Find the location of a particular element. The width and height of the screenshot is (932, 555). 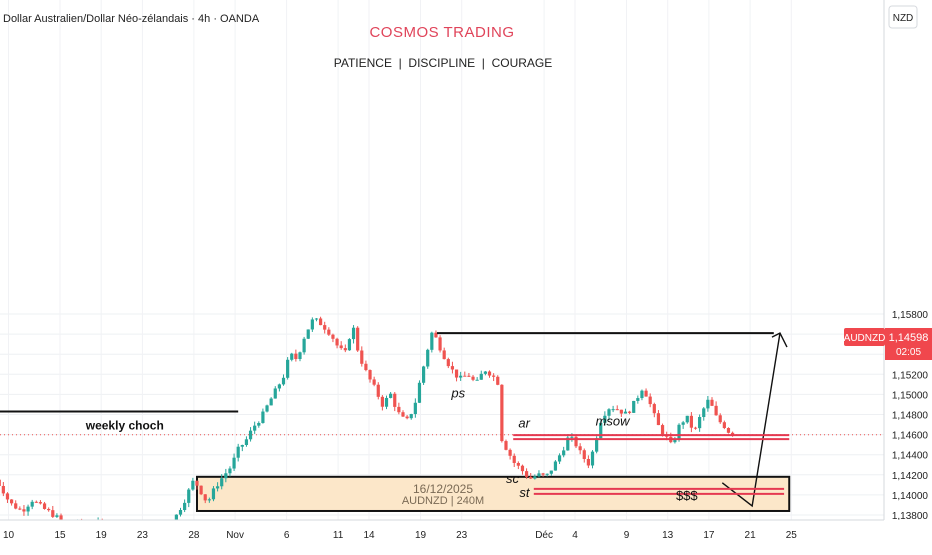

price-tick-label: 1,14000 is located at coordinates (910, 496).